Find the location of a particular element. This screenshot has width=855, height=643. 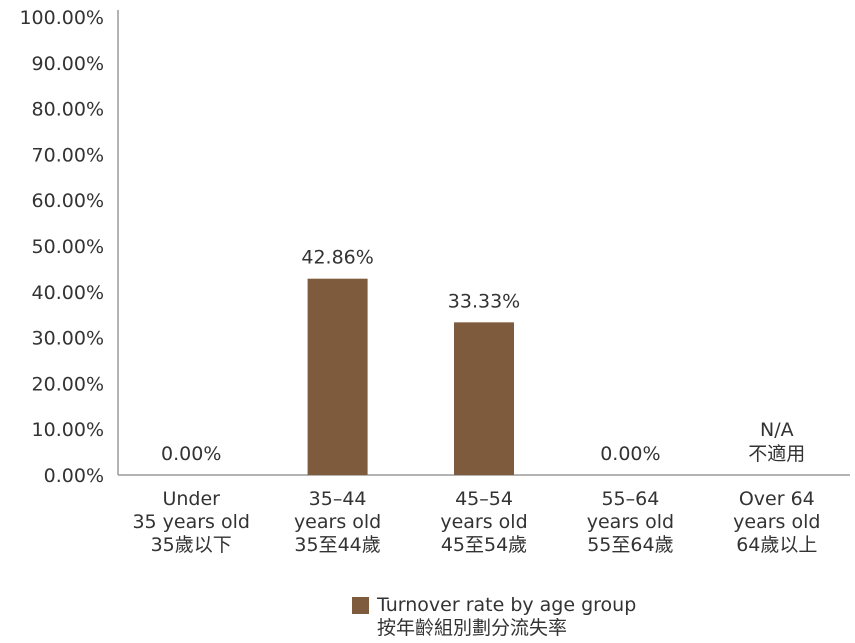

y-tick-label: 70.00% is located at coordinates (68, 155).